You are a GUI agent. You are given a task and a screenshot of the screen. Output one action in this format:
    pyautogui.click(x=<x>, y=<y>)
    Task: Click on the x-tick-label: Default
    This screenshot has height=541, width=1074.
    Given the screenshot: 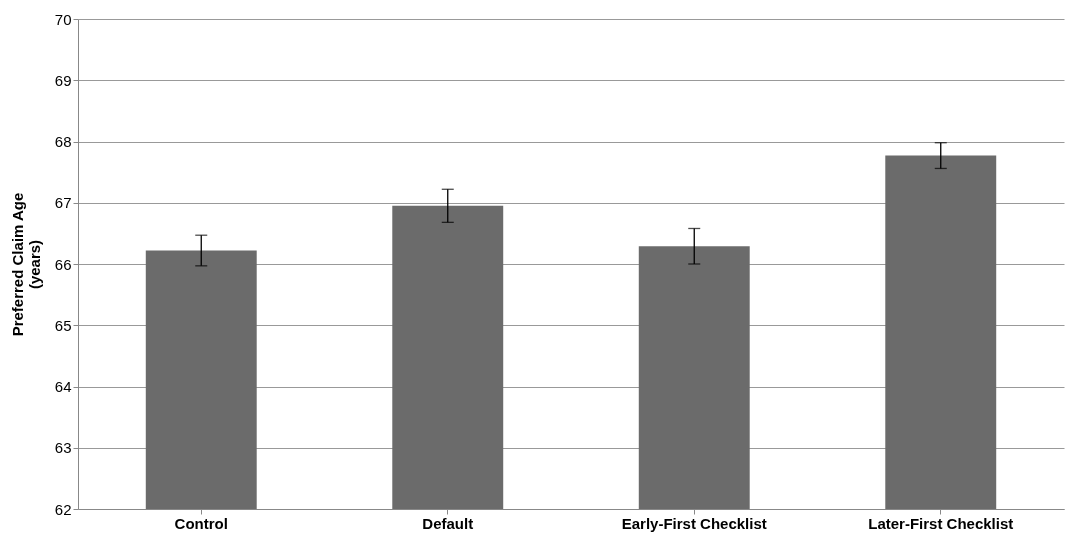 What is the action you would take?
    pyautogui.click(x=448, y=523)
    